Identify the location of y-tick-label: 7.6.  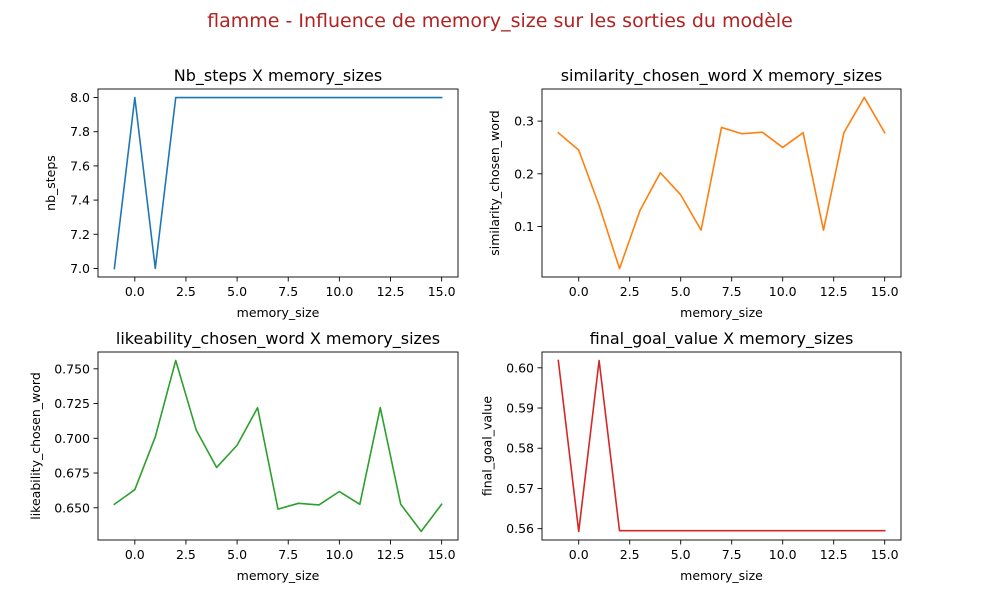
(80, 165).